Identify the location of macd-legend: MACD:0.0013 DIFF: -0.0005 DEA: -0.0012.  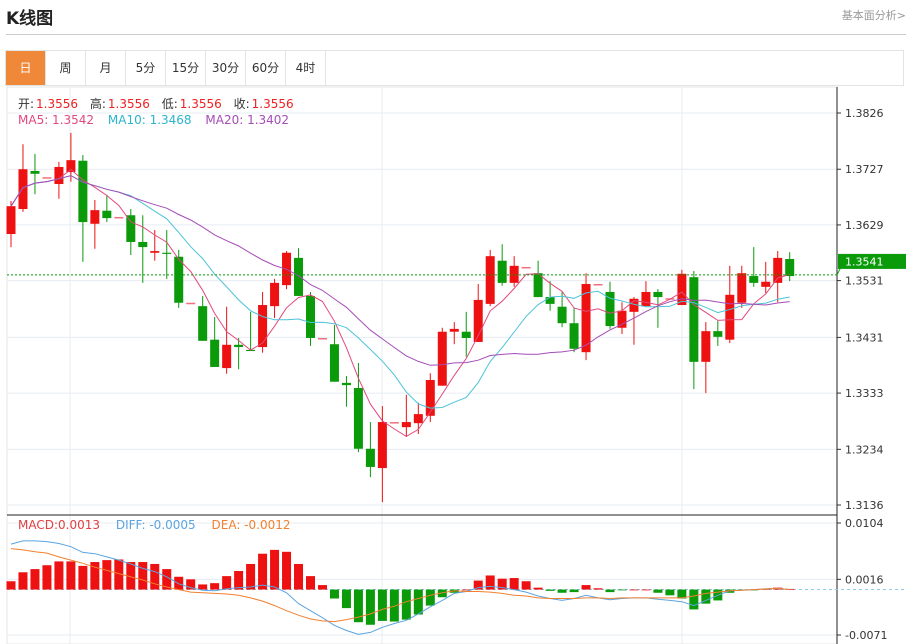
(155, 525).